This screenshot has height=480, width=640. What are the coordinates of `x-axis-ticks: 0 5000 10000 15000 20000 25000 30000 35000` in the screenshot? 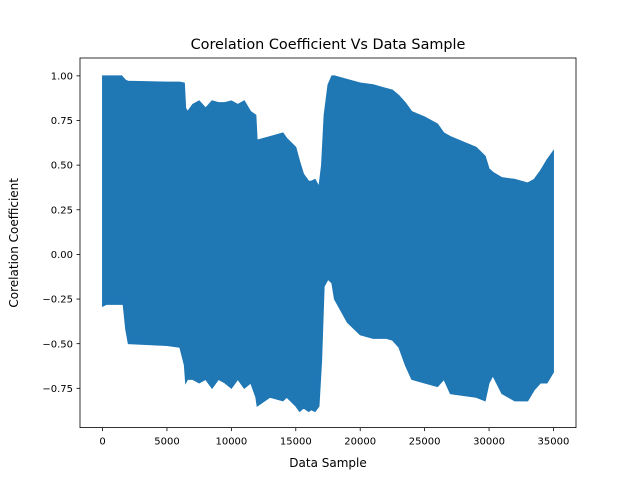 It's located at (334, 437).